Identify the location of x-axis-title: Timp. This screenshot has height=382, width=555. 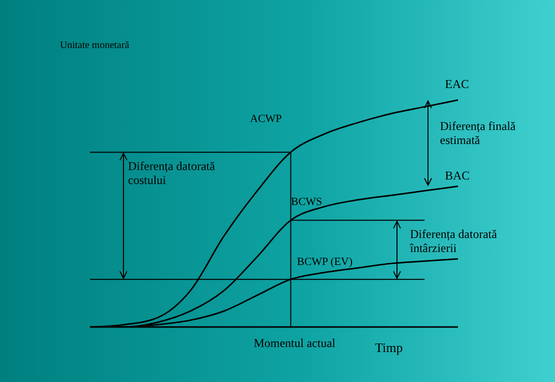
(389, 347).